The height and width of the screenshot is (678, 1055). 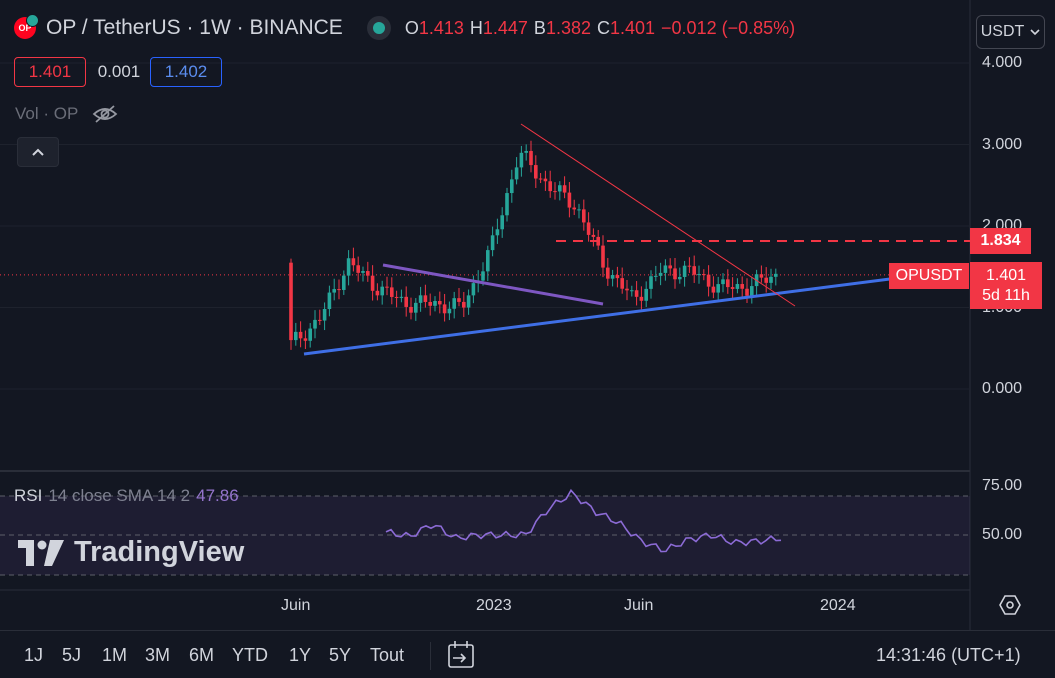 What do you see at coordinates (250, 655) in the screenshot?
I see `range-button-ytd: YTD` at bounding box center [250, 655].